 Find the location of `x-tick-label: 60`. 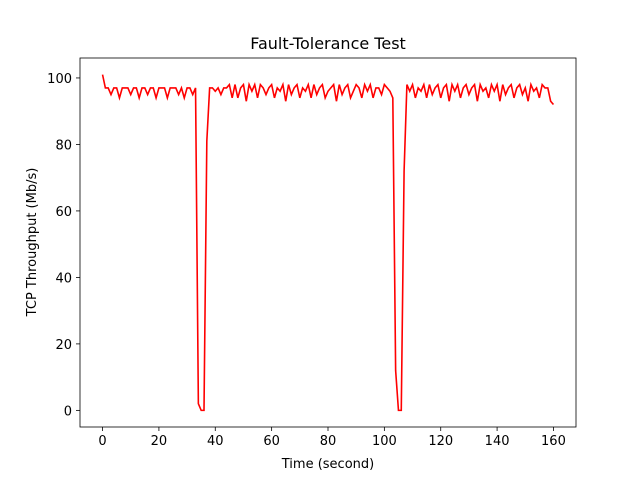

x-tick-label: 60 is located at coordinates (271, 441).